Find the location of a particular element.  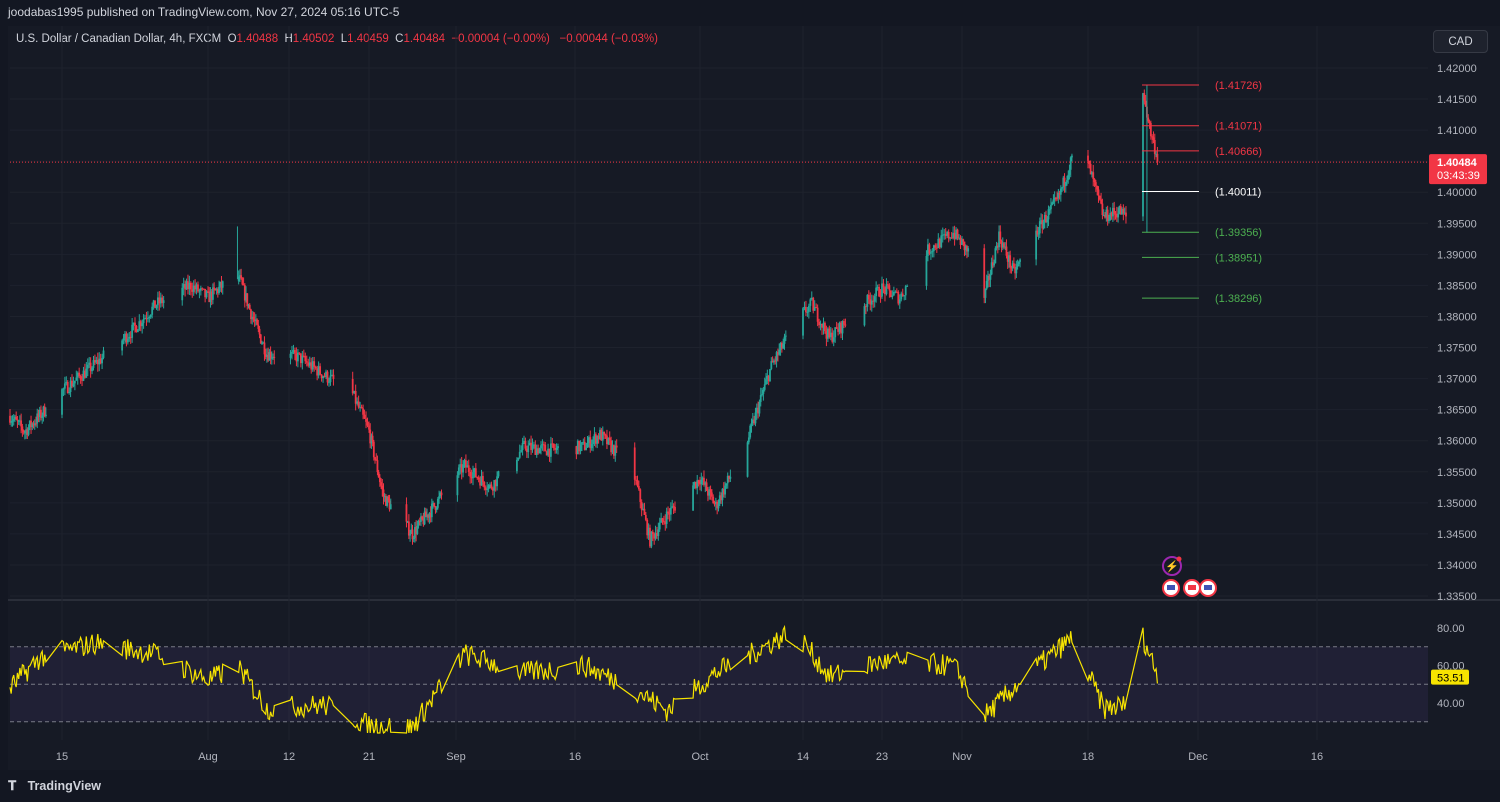

close-value: 1.40484 is located at coordinates (424, 39).